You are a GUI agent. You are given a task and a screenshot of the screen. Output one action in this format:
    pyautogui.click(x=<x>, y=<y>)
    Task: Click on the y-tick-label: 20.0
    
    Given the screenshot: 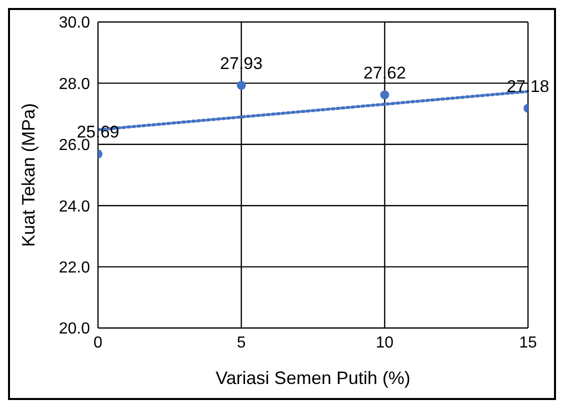 What is the action you would take?
    pyautogui.click(x=74, y=329)
    